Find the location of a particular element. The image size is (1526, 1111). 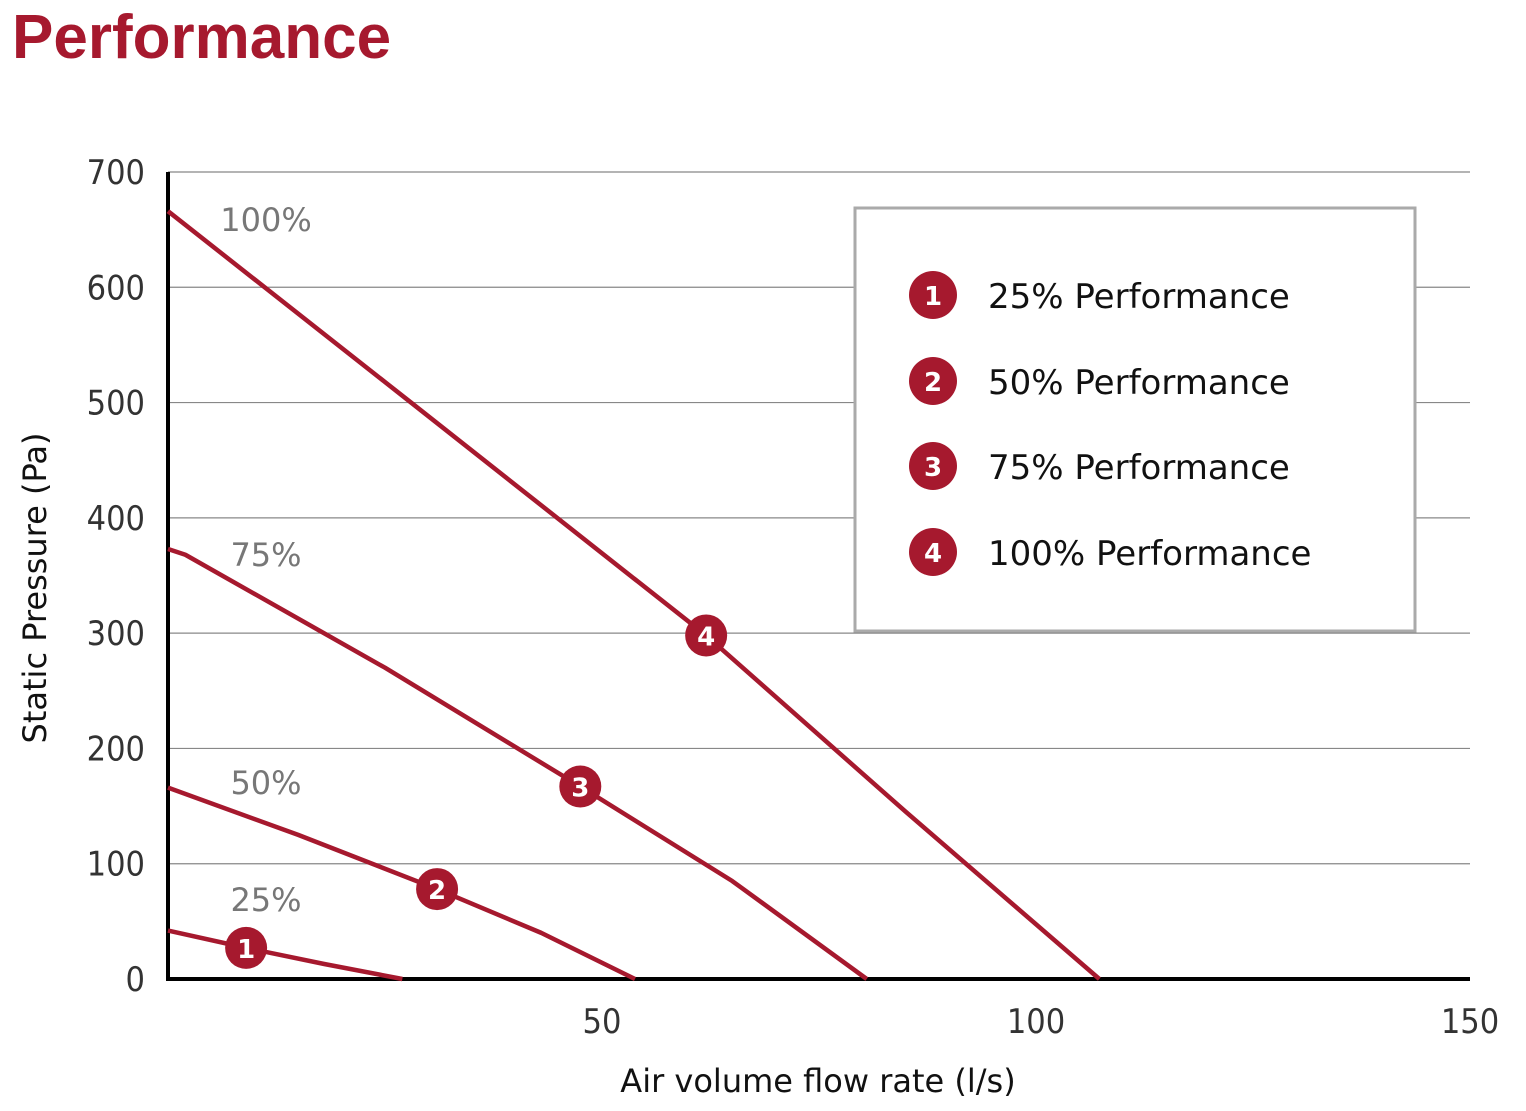

legend-entry: 75% Performance is located at coordinates (1139, 468).